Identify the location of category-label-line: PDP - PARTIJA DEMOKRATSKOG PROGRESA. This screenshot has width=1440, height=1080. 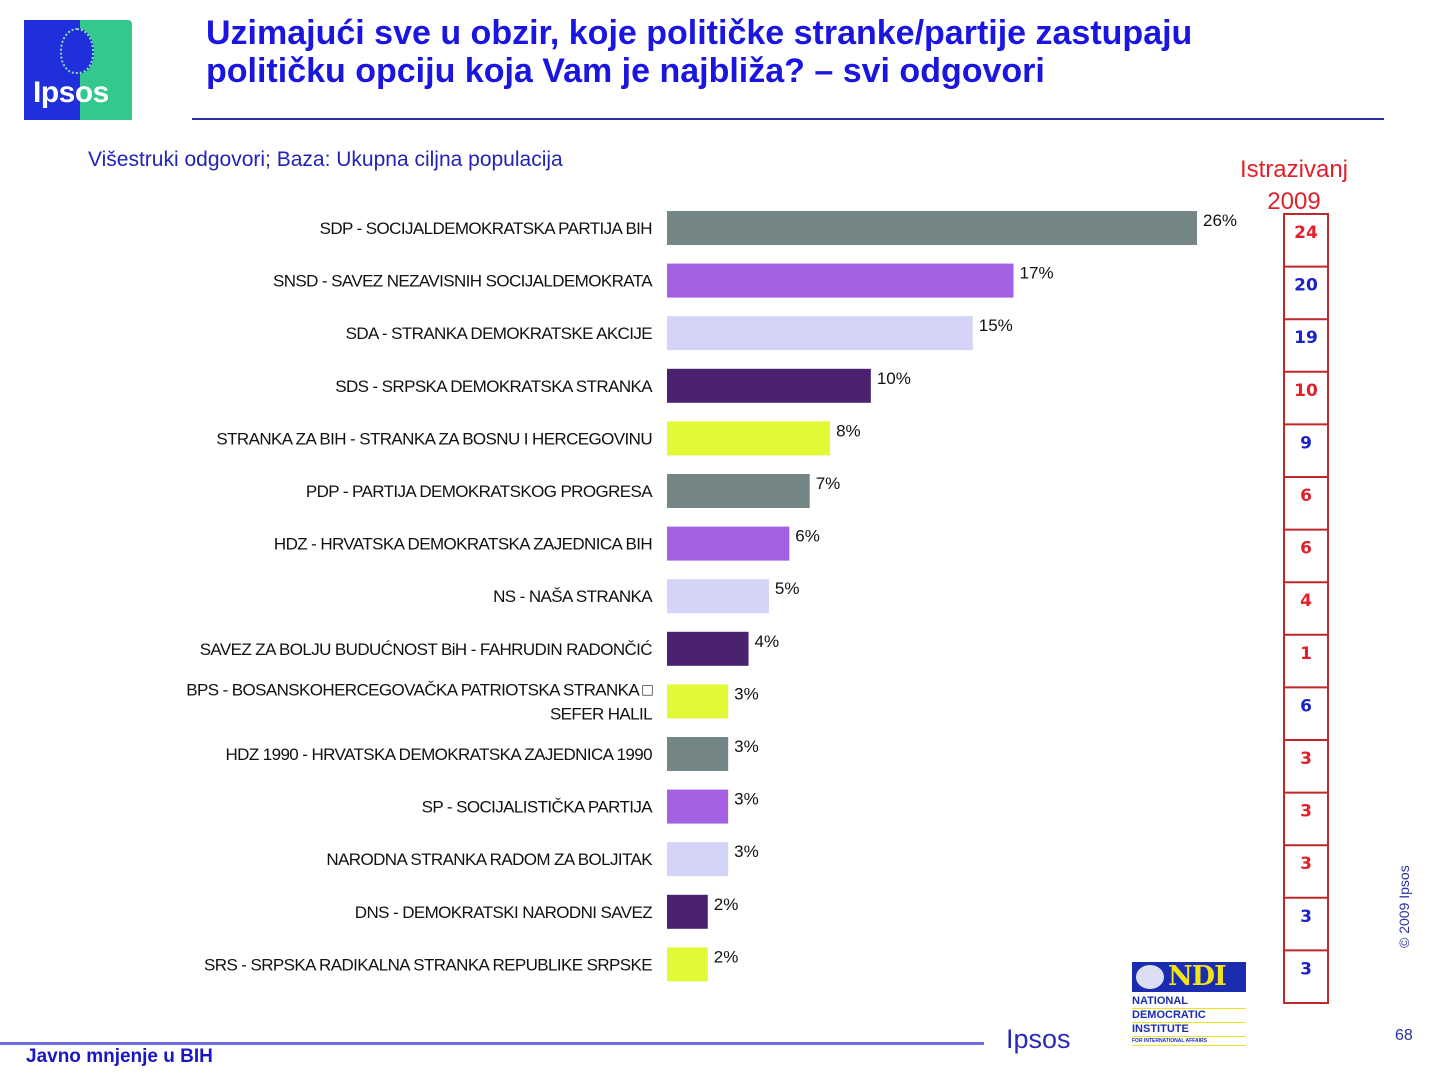
(479, 491).